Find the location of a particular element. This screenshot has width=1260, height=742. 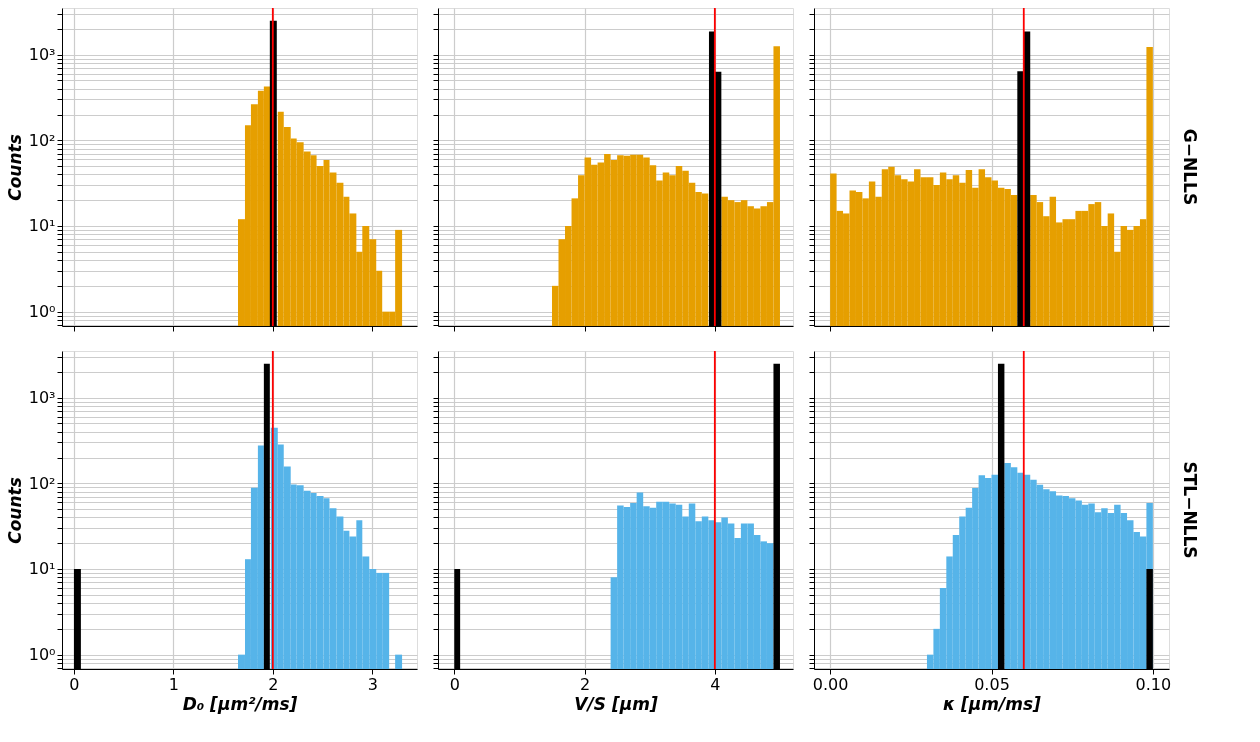

x-axis-title: κ [μm/ms] is located at coordinates (992, 703).